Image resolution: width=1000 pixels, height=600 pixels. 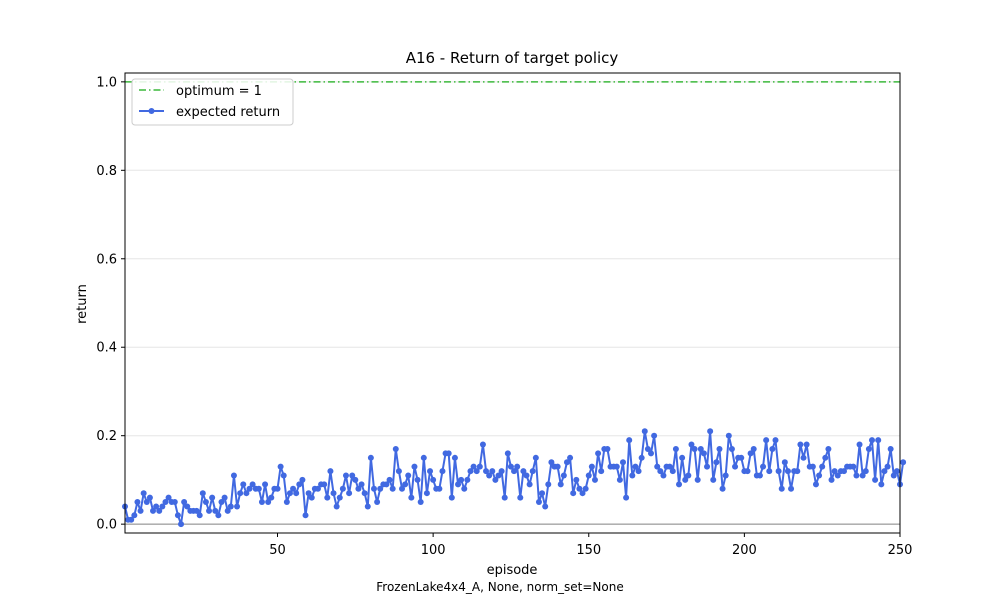 What do you see at coordinates (110, 304) in the screenshot?
I see `y-axis-ticks: 0.0 0.2 0.4 0.6 0.8 1.0` at bounding box center [110, 304].